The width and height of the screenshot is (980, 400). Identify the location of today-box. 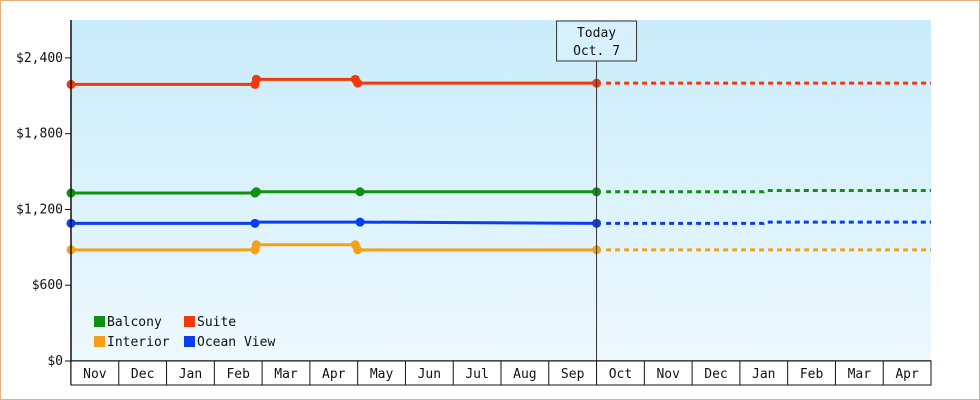
(597, 41).